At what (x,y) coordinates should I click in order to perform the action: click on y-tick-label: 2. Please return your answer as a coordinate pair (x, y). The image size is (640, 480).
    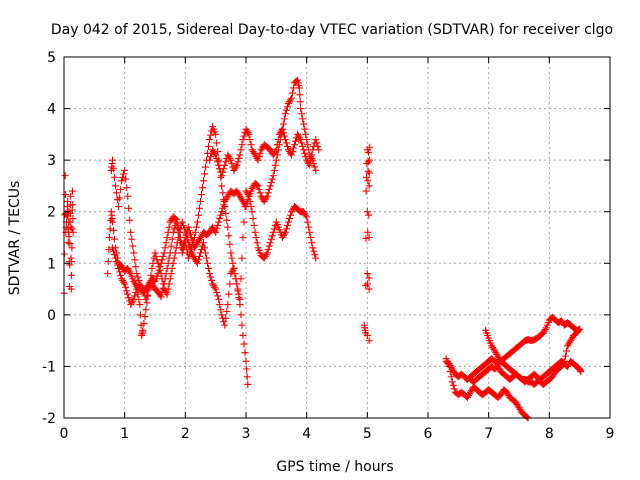
    Looking at the image, I should click on (51, 213).